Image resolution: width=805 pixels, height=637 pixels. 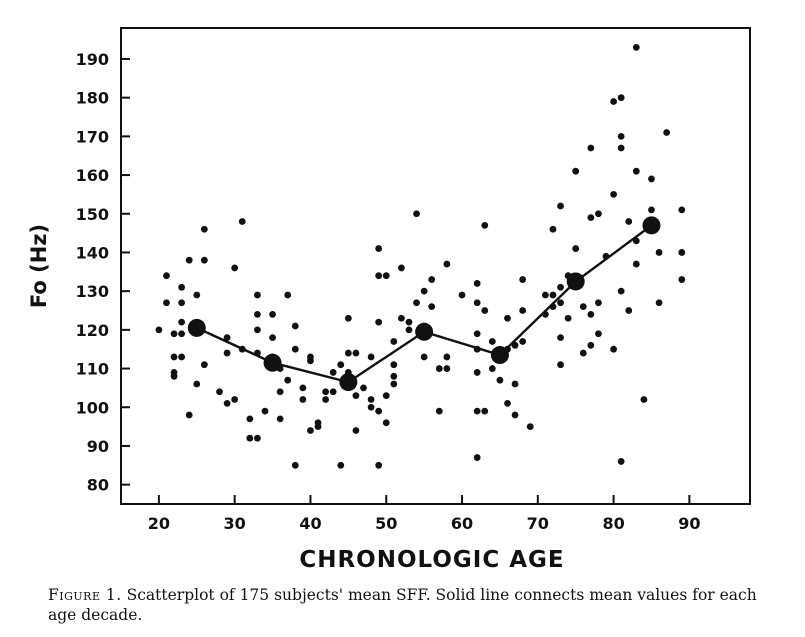 What do you see at coordinates (235, 523) in the screenshot?
I see `x-tick-label: 30` at bounding box center [235, 523].